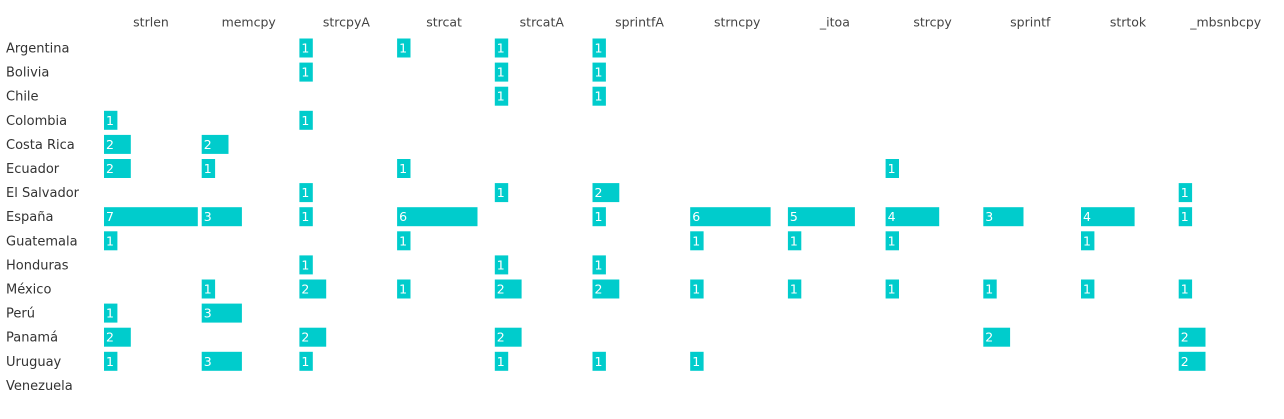 This screenshot has height=419, width=1284. I want to click on column-header: sprintfA, so click(639, 22).